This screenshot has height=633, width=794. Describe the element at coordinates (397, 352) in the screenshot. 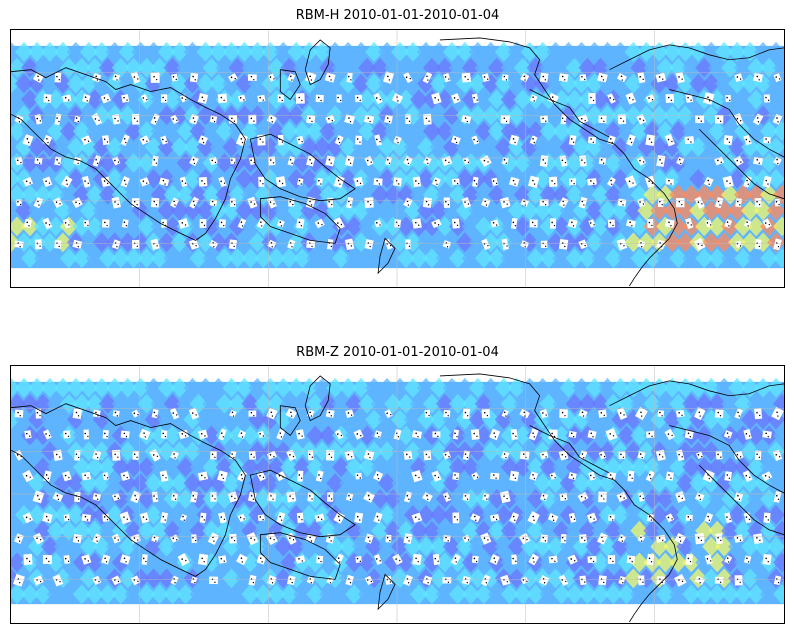

I see `panel-bottom-title: RBM-Z 2010-01-01-2010-01-04` at that location.